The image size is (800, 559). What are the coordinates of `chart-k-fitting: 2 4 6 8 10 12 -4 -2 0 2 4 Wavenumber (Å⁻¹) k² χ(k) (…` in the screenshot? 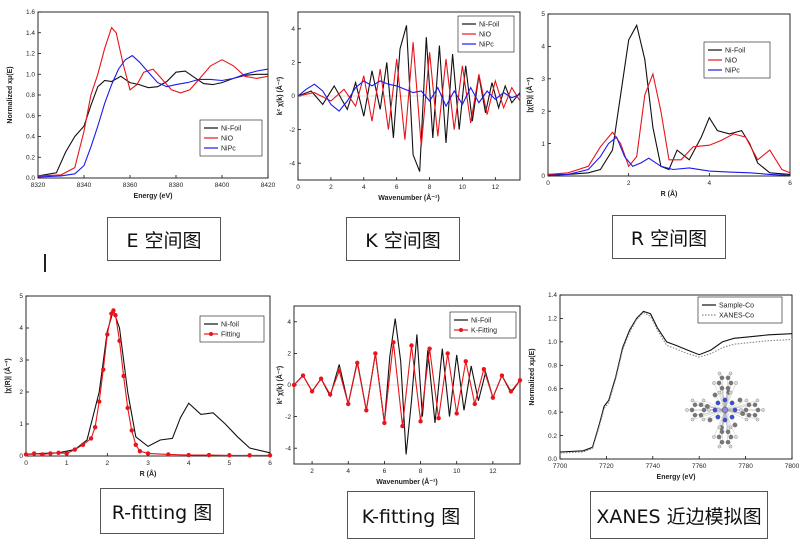 It's located at (399, 392).